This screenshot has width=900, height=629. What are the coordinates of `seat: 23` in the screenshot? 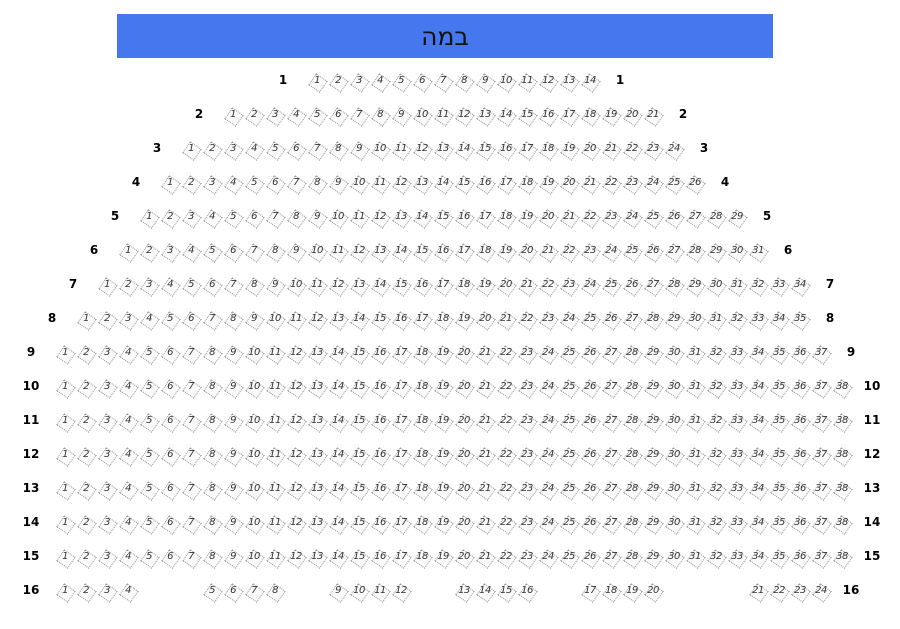 It's located at (527, 490).